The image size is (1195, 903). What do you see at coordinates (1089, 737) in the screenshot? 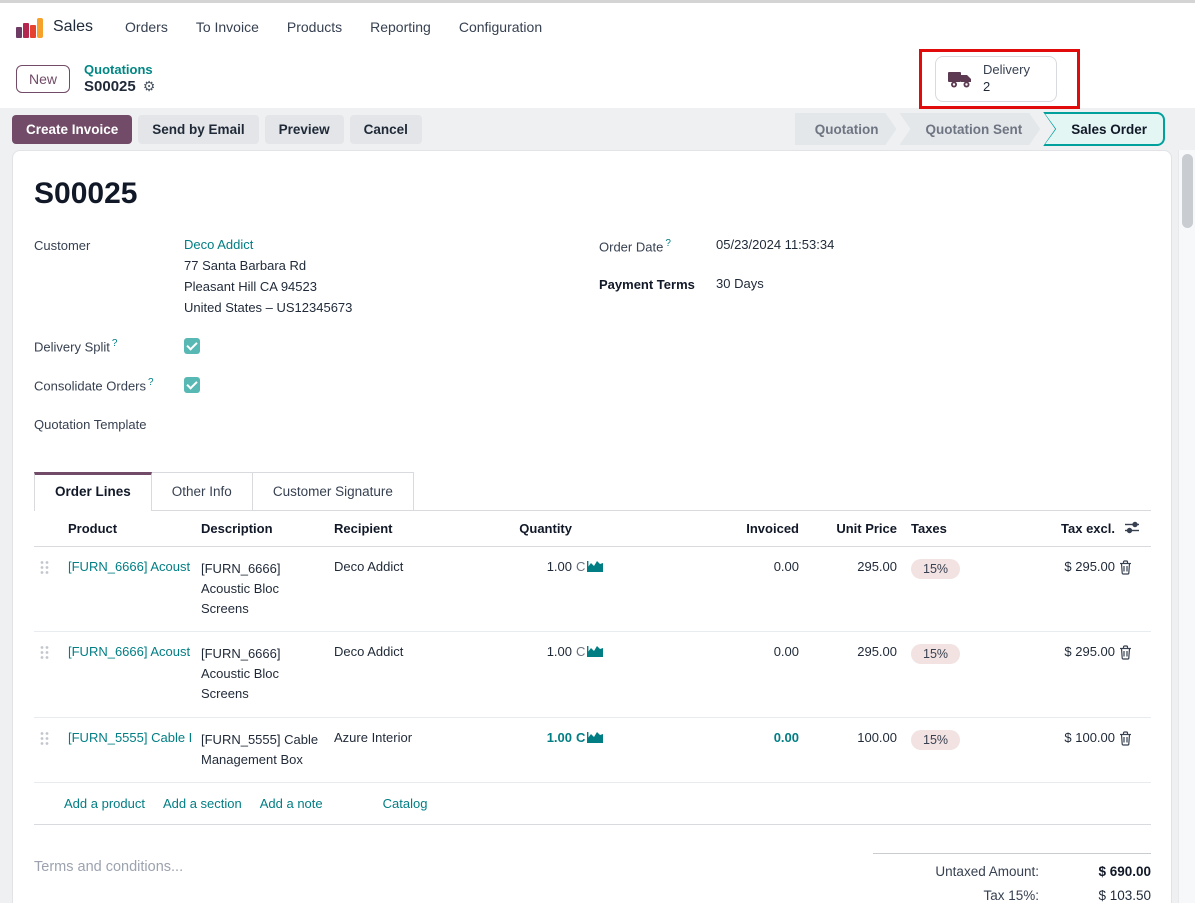
I see `subtotal-cell: $ 100.00` at bounding box center [1089, 737].